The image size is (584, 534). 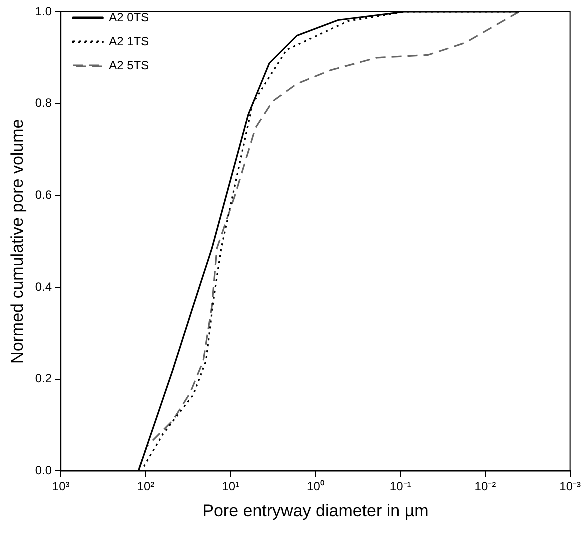 What do you see at coordinates (146, 487) in the screenshot?
I see `x-tick-label: 10²` at bounding box center [146, 487].